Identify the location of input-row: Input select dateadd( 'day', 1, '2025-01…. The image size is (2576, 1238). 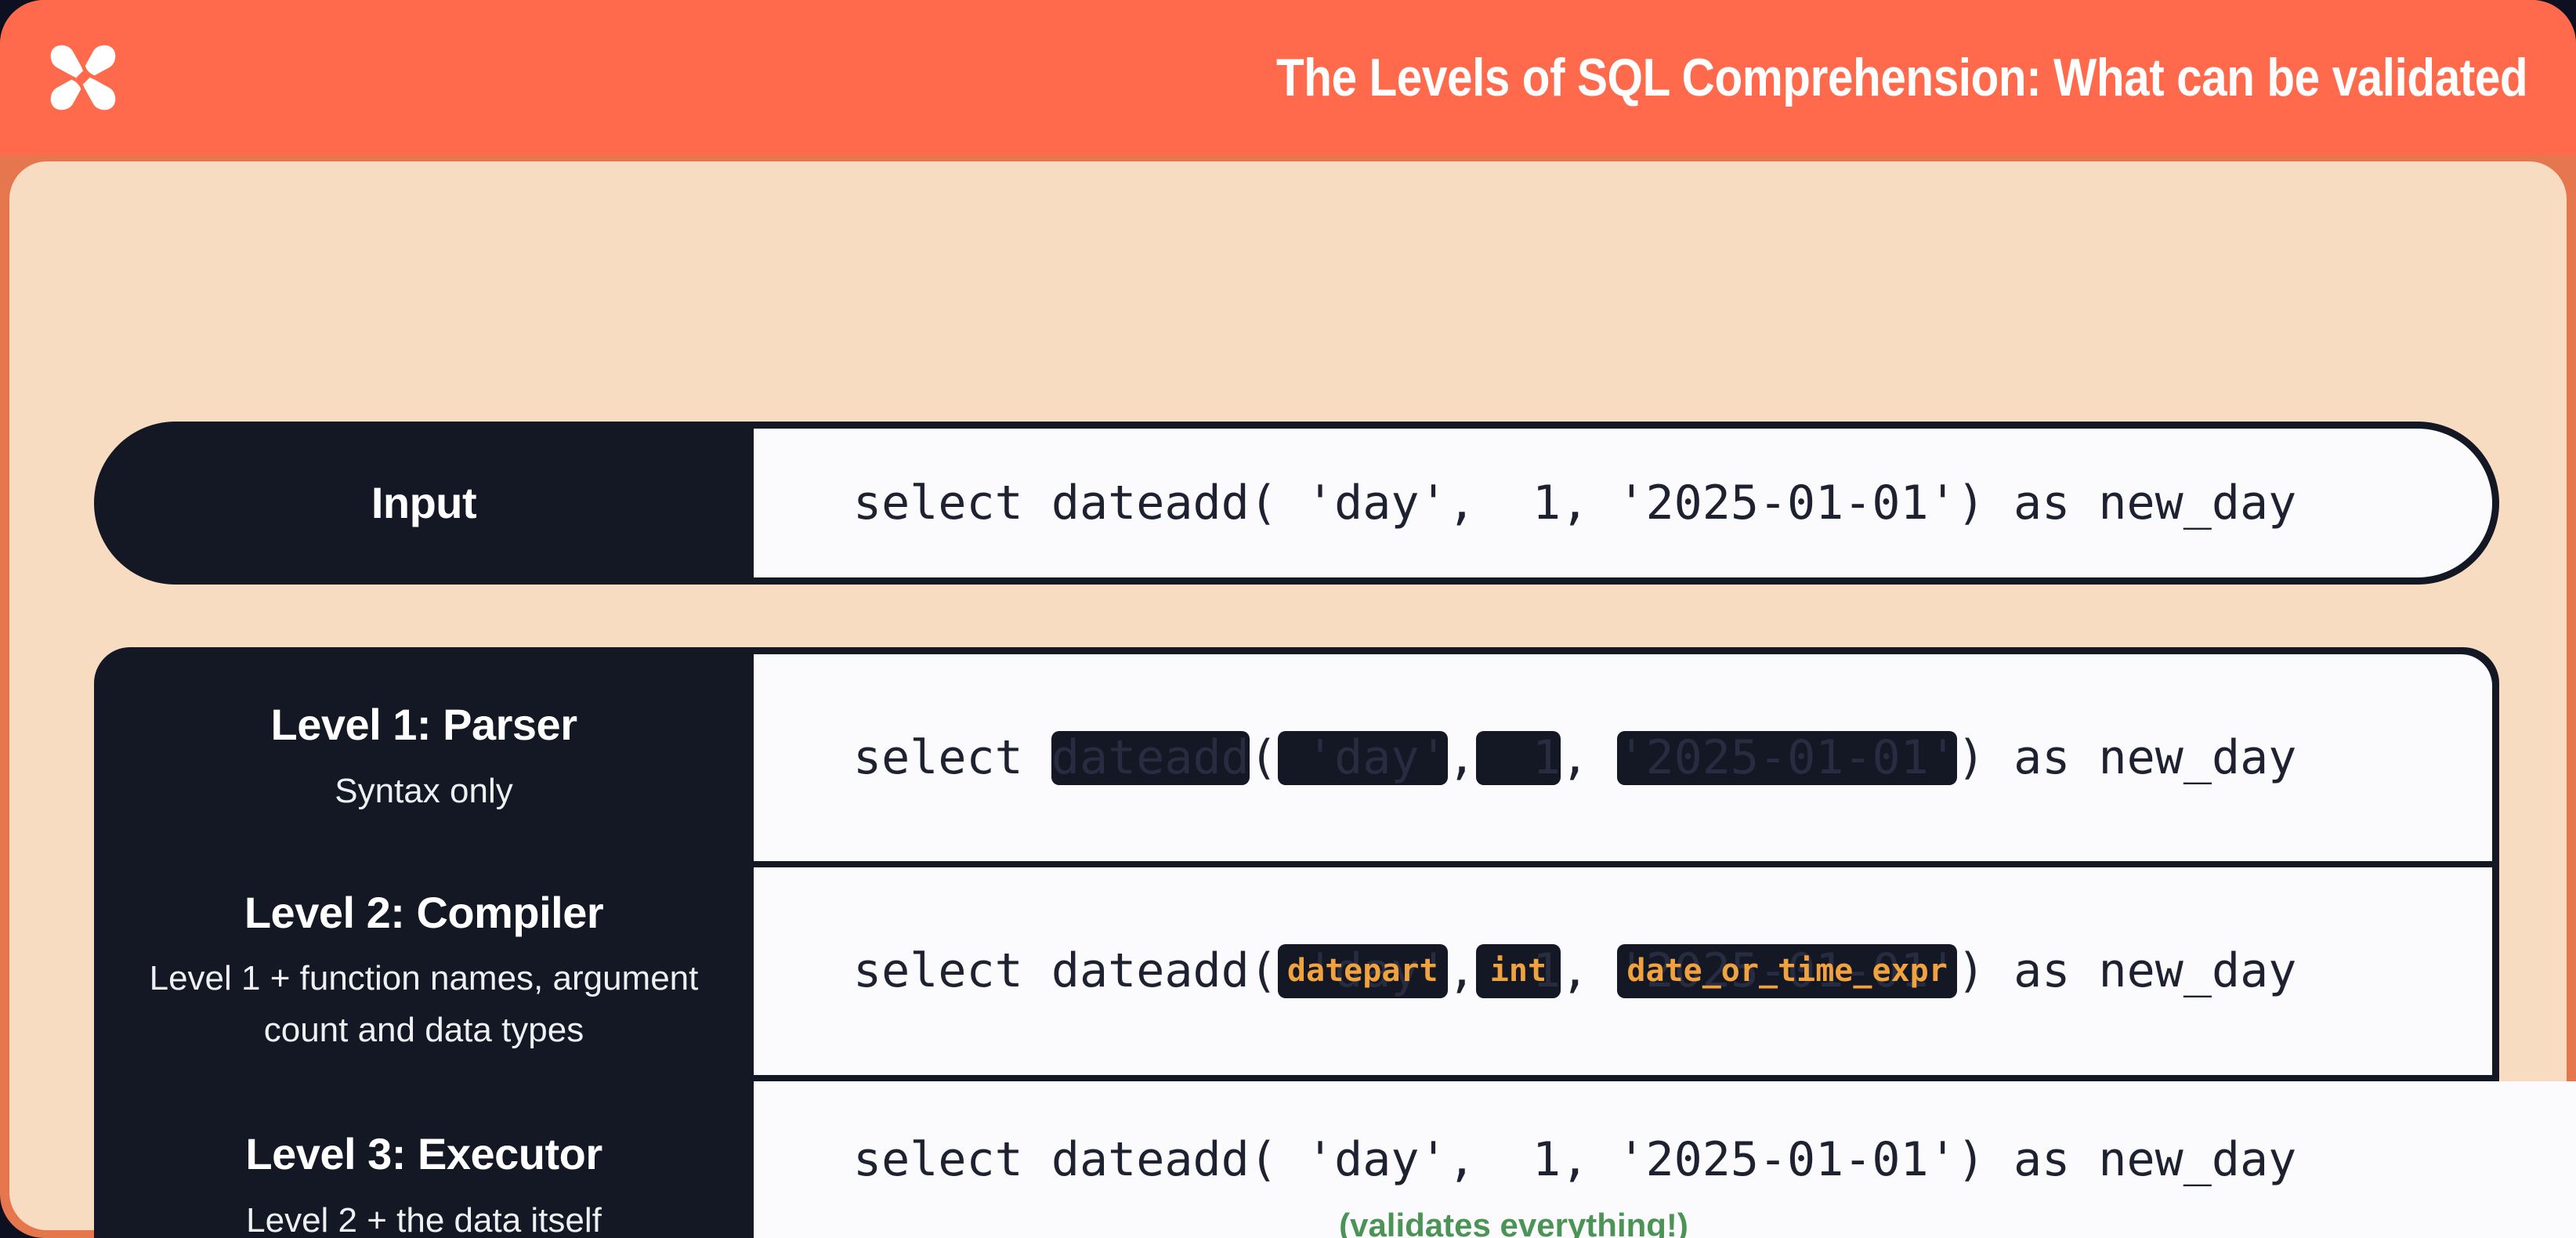
(1296, 503).